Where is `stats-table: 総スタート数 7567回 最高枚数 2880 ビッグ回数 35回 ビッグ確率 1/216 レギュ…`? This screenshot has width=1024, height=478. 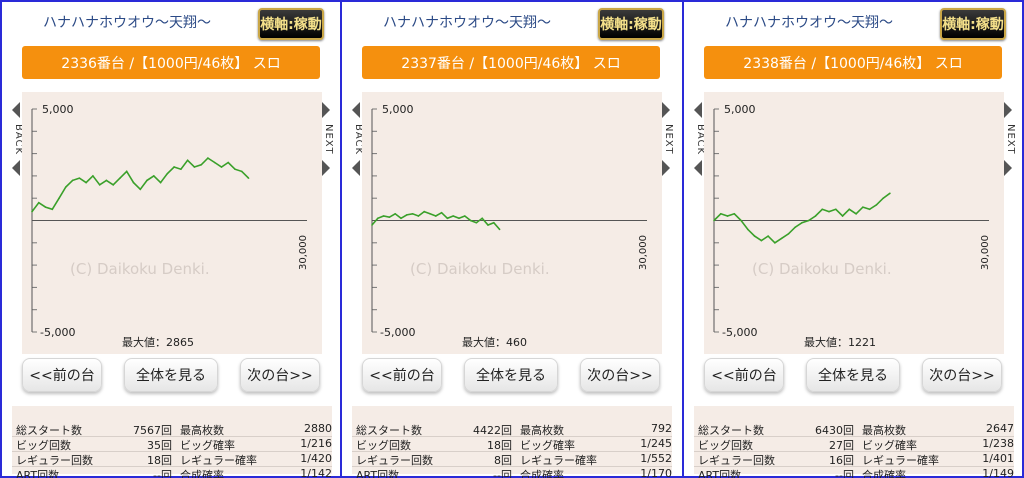
stats-table: 総スタート数 7567回 最高枚数 2880 ビッグ回数 35回 ビッグ確率 1/216 レギュ… is located at coordinates (172, 442).